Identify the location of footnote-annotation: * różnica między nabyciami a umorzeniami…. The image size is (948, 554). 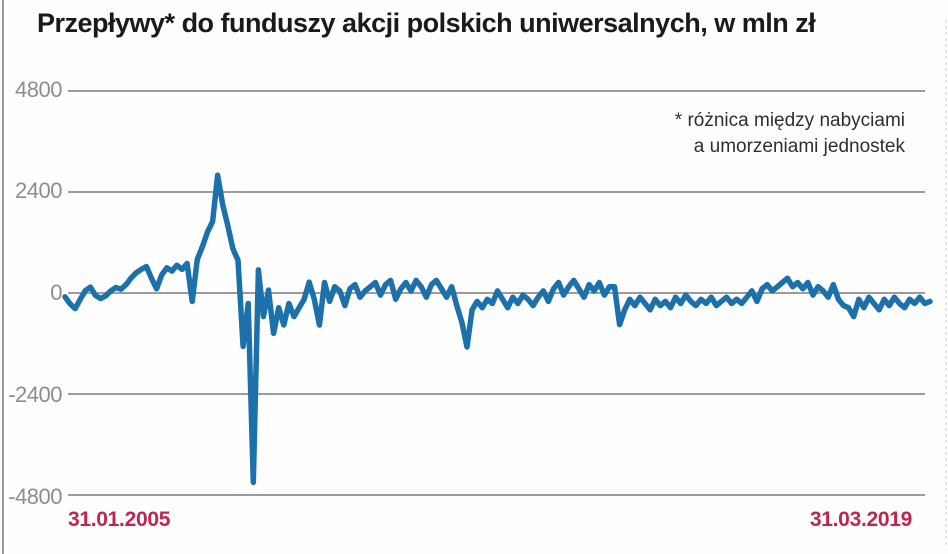
(790, 134).